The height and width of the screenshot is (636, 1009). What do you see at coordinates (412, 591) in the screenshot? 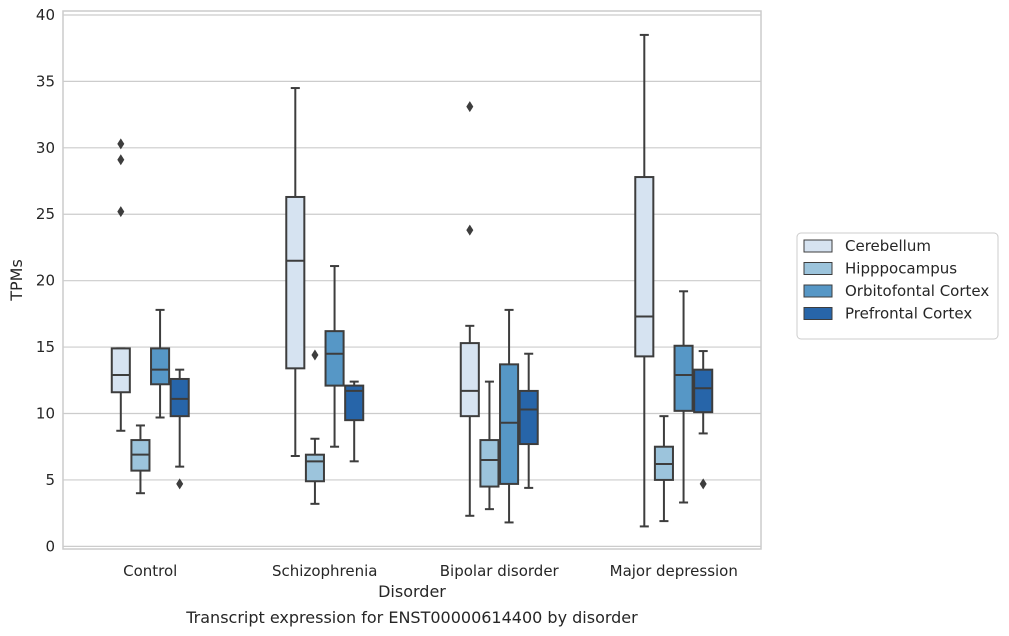
I see `x-axis-title: Disorder` at bounding box center [412, 591].